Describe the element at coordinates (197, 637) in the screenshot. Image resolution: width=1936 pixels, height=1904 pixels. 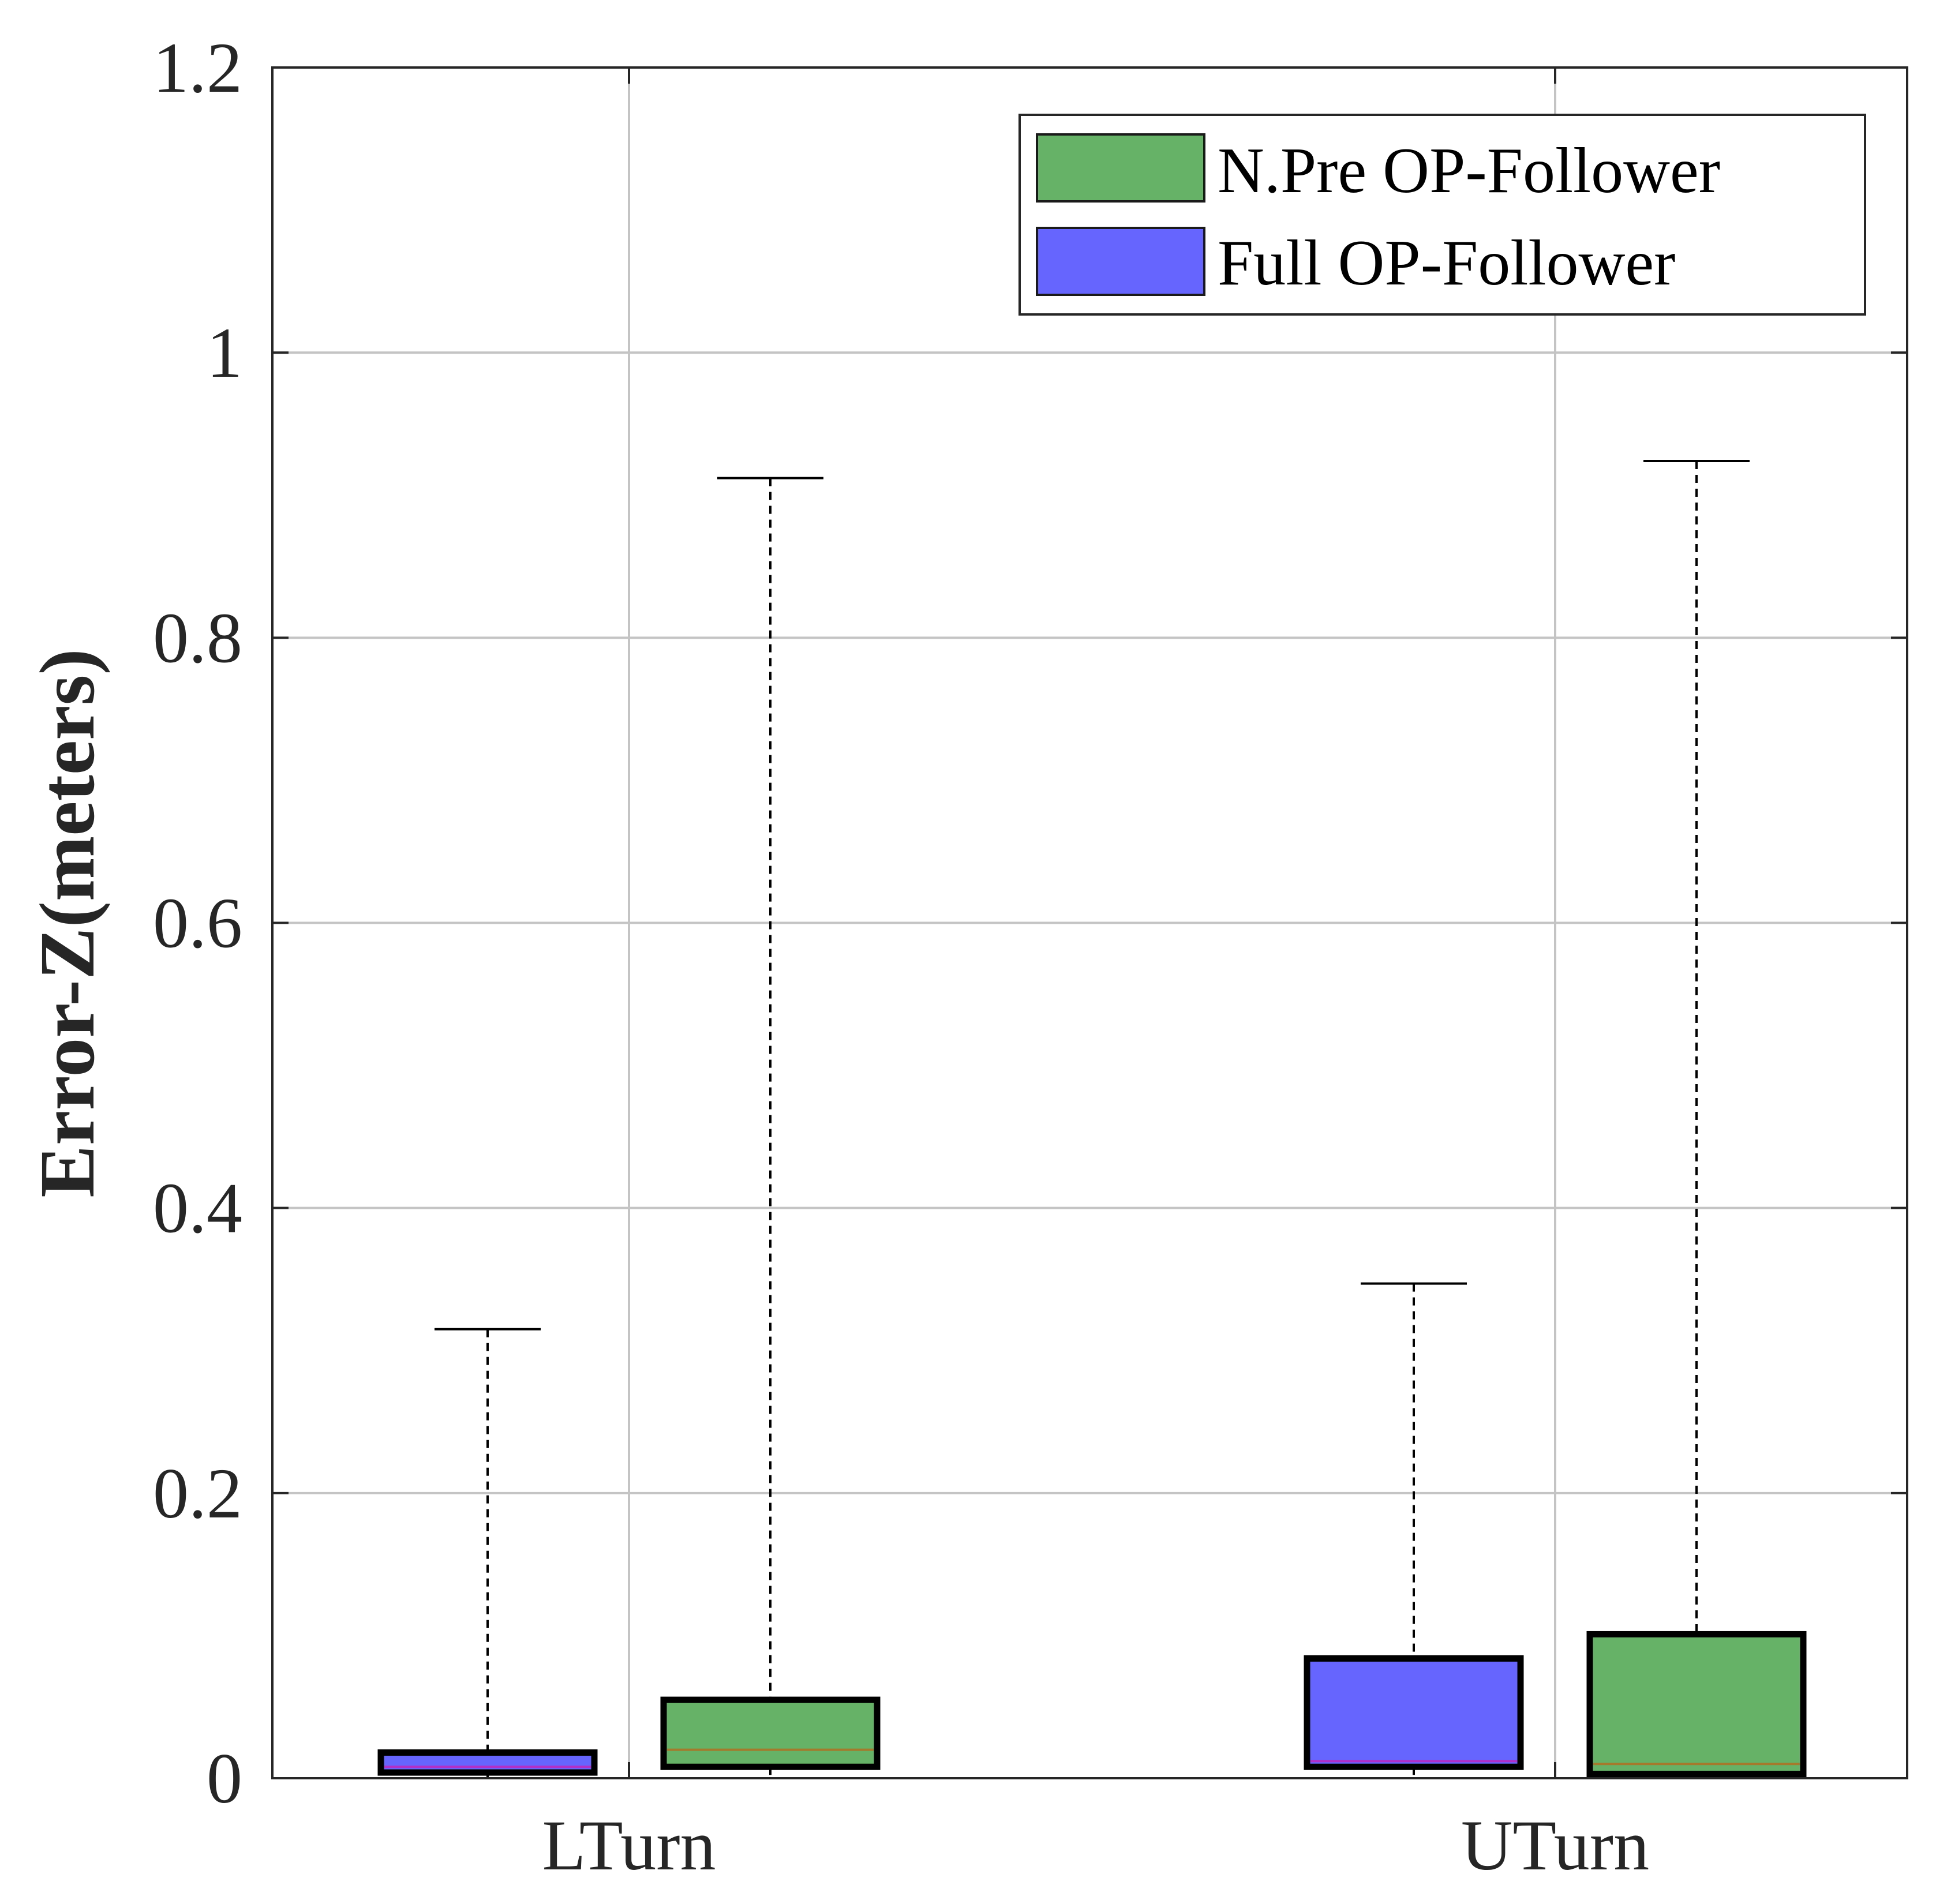
I see `y-tick-label: 0.8` at that location.